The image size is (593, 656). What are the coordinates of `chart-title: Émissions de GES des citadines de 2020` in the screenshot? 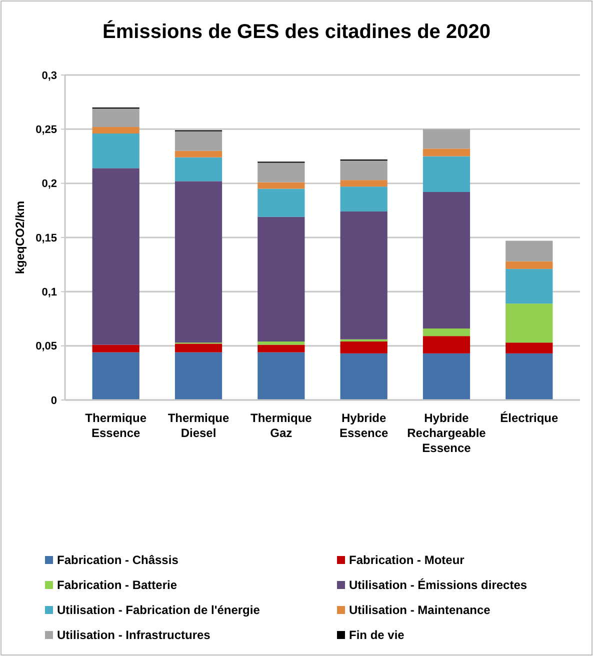 It's located at (296, 31).